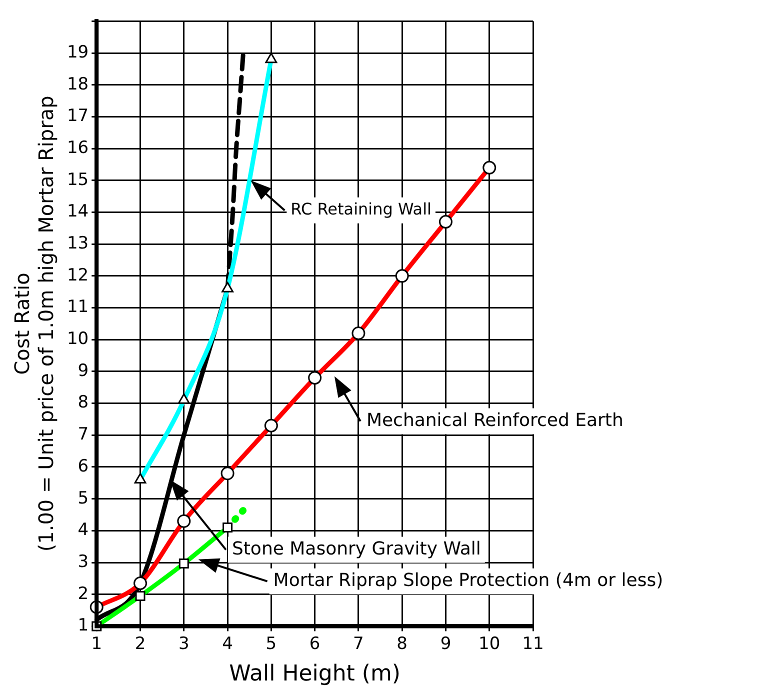 The width and height of the screenshot is (766, 700). Describe the element at coordinates (77, 212) in the screenshot. I see `y-tick-label: 14` at that location.